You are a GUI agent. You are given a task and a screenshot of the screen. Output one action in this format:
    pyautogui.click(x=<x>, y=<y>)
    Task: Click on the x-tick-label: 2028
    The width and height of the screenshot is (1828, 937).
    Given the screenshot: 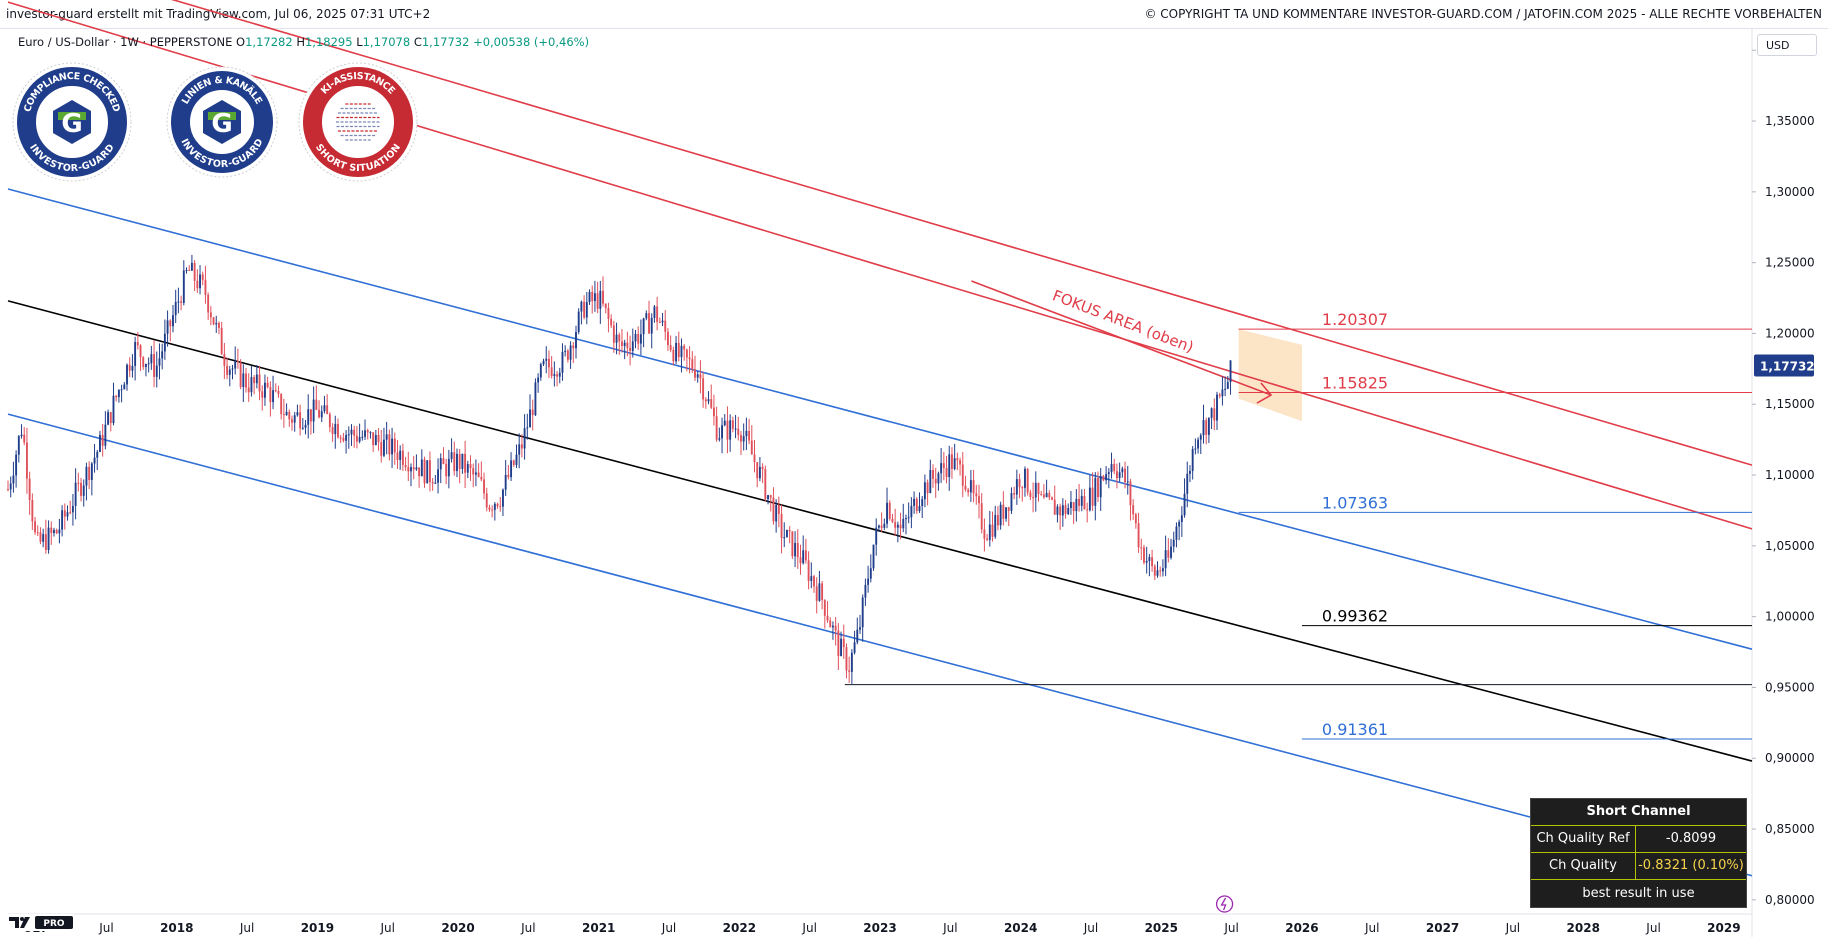 What is the action you would take?
    pyautogui.click(x=1583, y=928)
    